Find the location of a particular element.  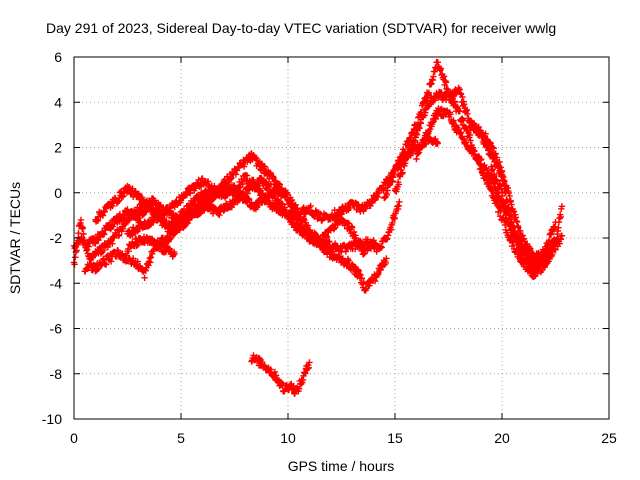

x-tick-labels: 0 5 10 15 20 25 is located at coordinates (343, 438).